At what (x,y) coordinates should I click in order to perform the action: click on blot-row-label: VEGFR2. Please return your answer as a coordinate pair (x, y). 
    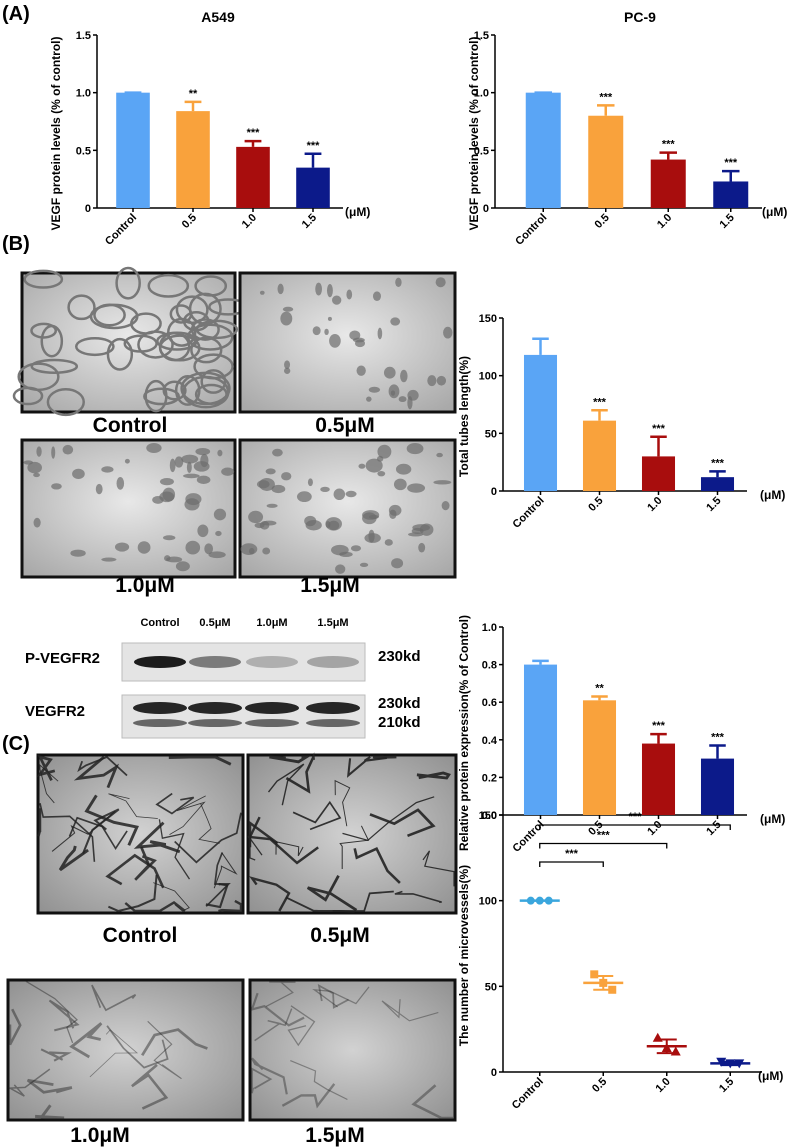
    Looking at the image, I should click on (55, 711).